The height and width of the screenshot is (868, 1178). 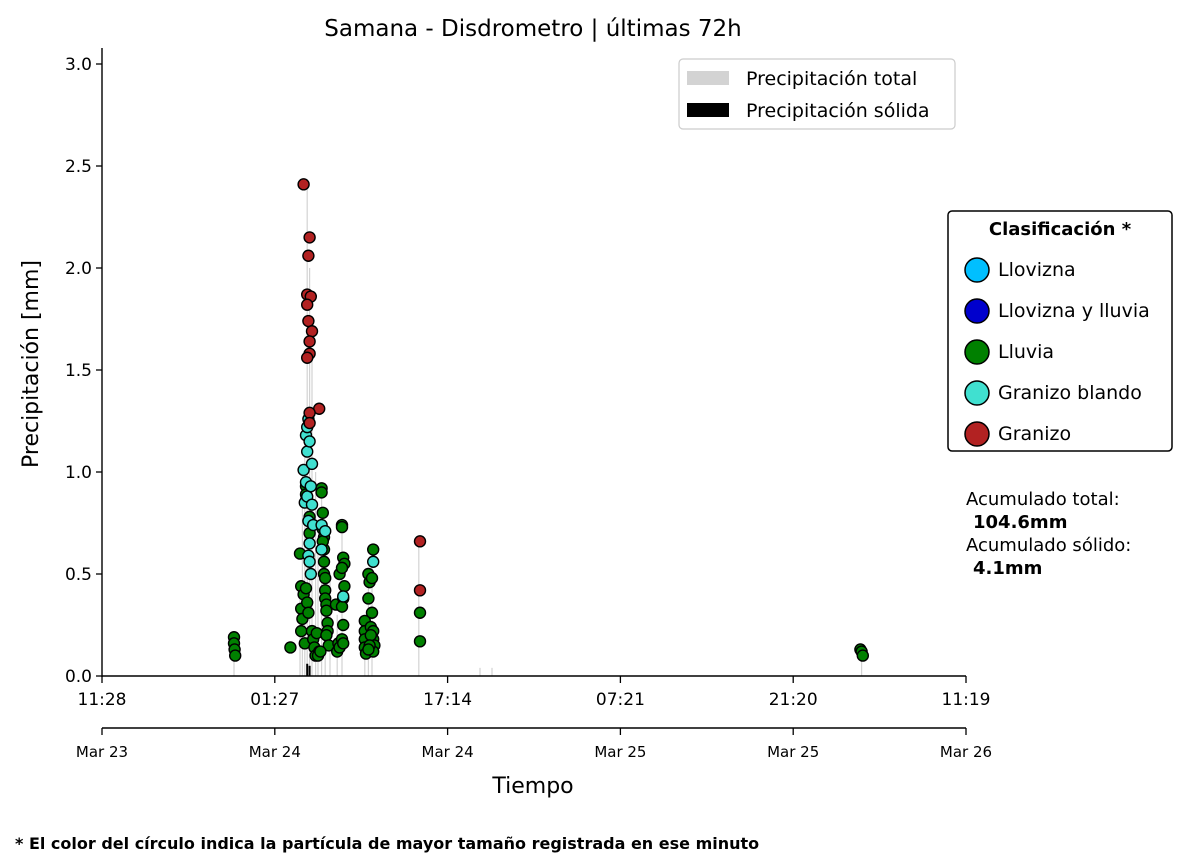 What do you see at coordinates (966, 700) in the screenshot?
I see `x-tick-label: 11:19` at bounding box center [966, 700].